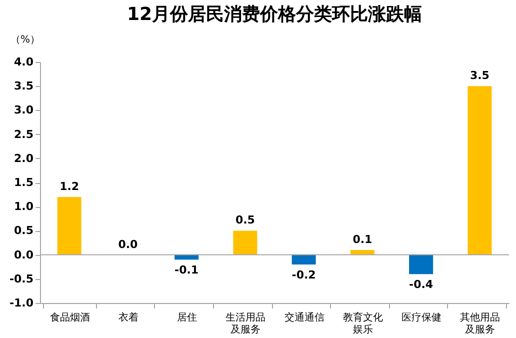  What do you see at coordinates (24, 86) in the screenshot?
I see `y-tick-label: 3.5` at bounding box center [24, 86].